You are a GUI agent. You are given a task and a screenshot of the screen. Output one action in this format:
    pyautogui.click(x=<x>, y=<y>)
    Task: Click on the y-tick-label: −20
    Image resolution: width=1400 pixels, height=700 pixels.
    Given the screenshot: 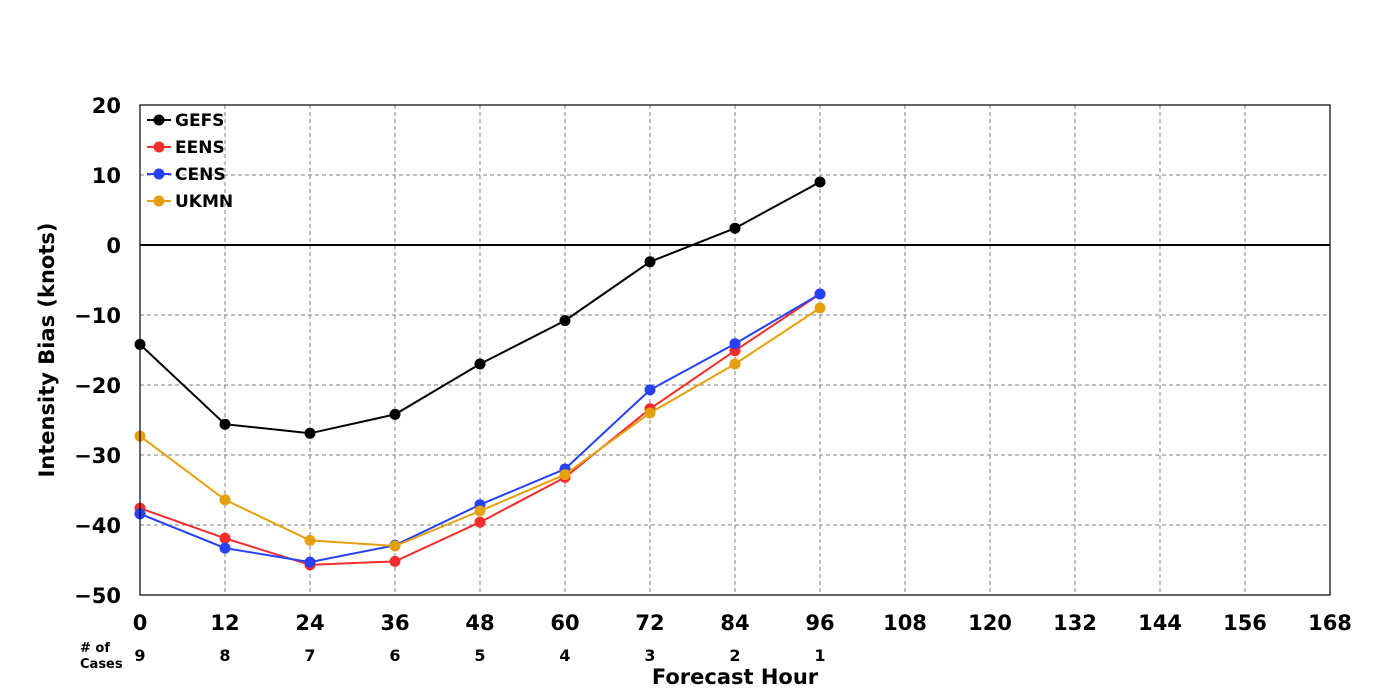 What is the action you would take?
    pyautogui.click(x=97, y=386)
    